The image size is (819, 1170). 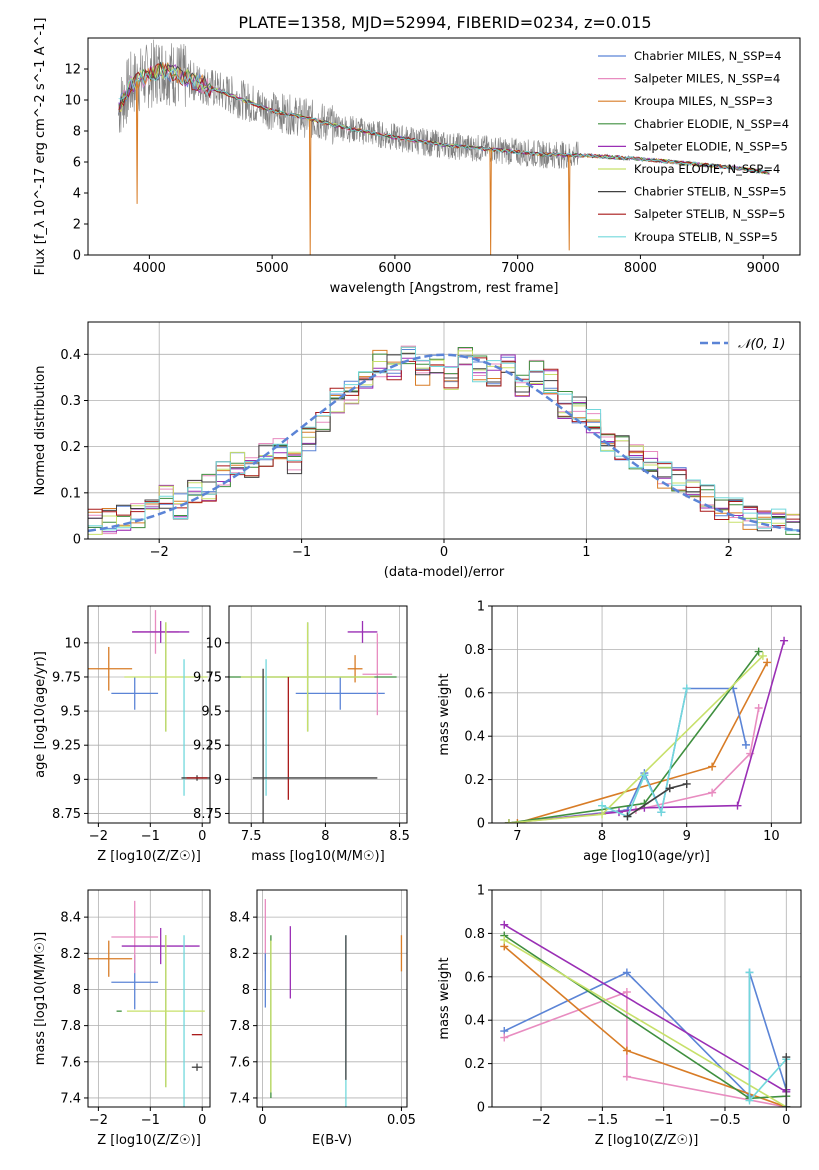 What do you see at coordinates (711, 146) in the screenshot?
I see `legend-entry: Salpeter ELODIE, N_SSP=5` at bounding box center [711, 146].